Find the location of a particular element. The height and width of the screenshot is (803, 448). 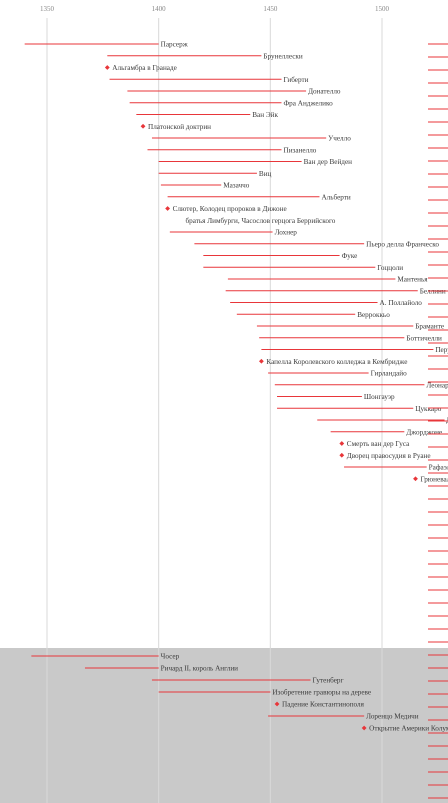

bar-label: Парсерж is located at coordinates (174, 45).